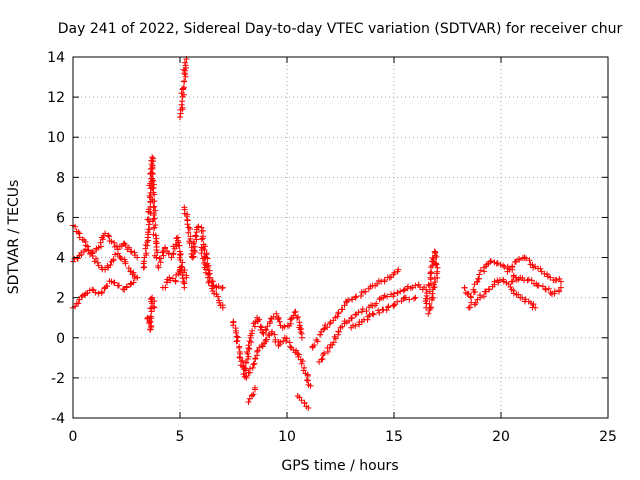 The image size is (640, 480). What do you see at coordinates (180, 437) in the screenshot?
I see `x-tick-label: 5` at bounding box center [180, 437].